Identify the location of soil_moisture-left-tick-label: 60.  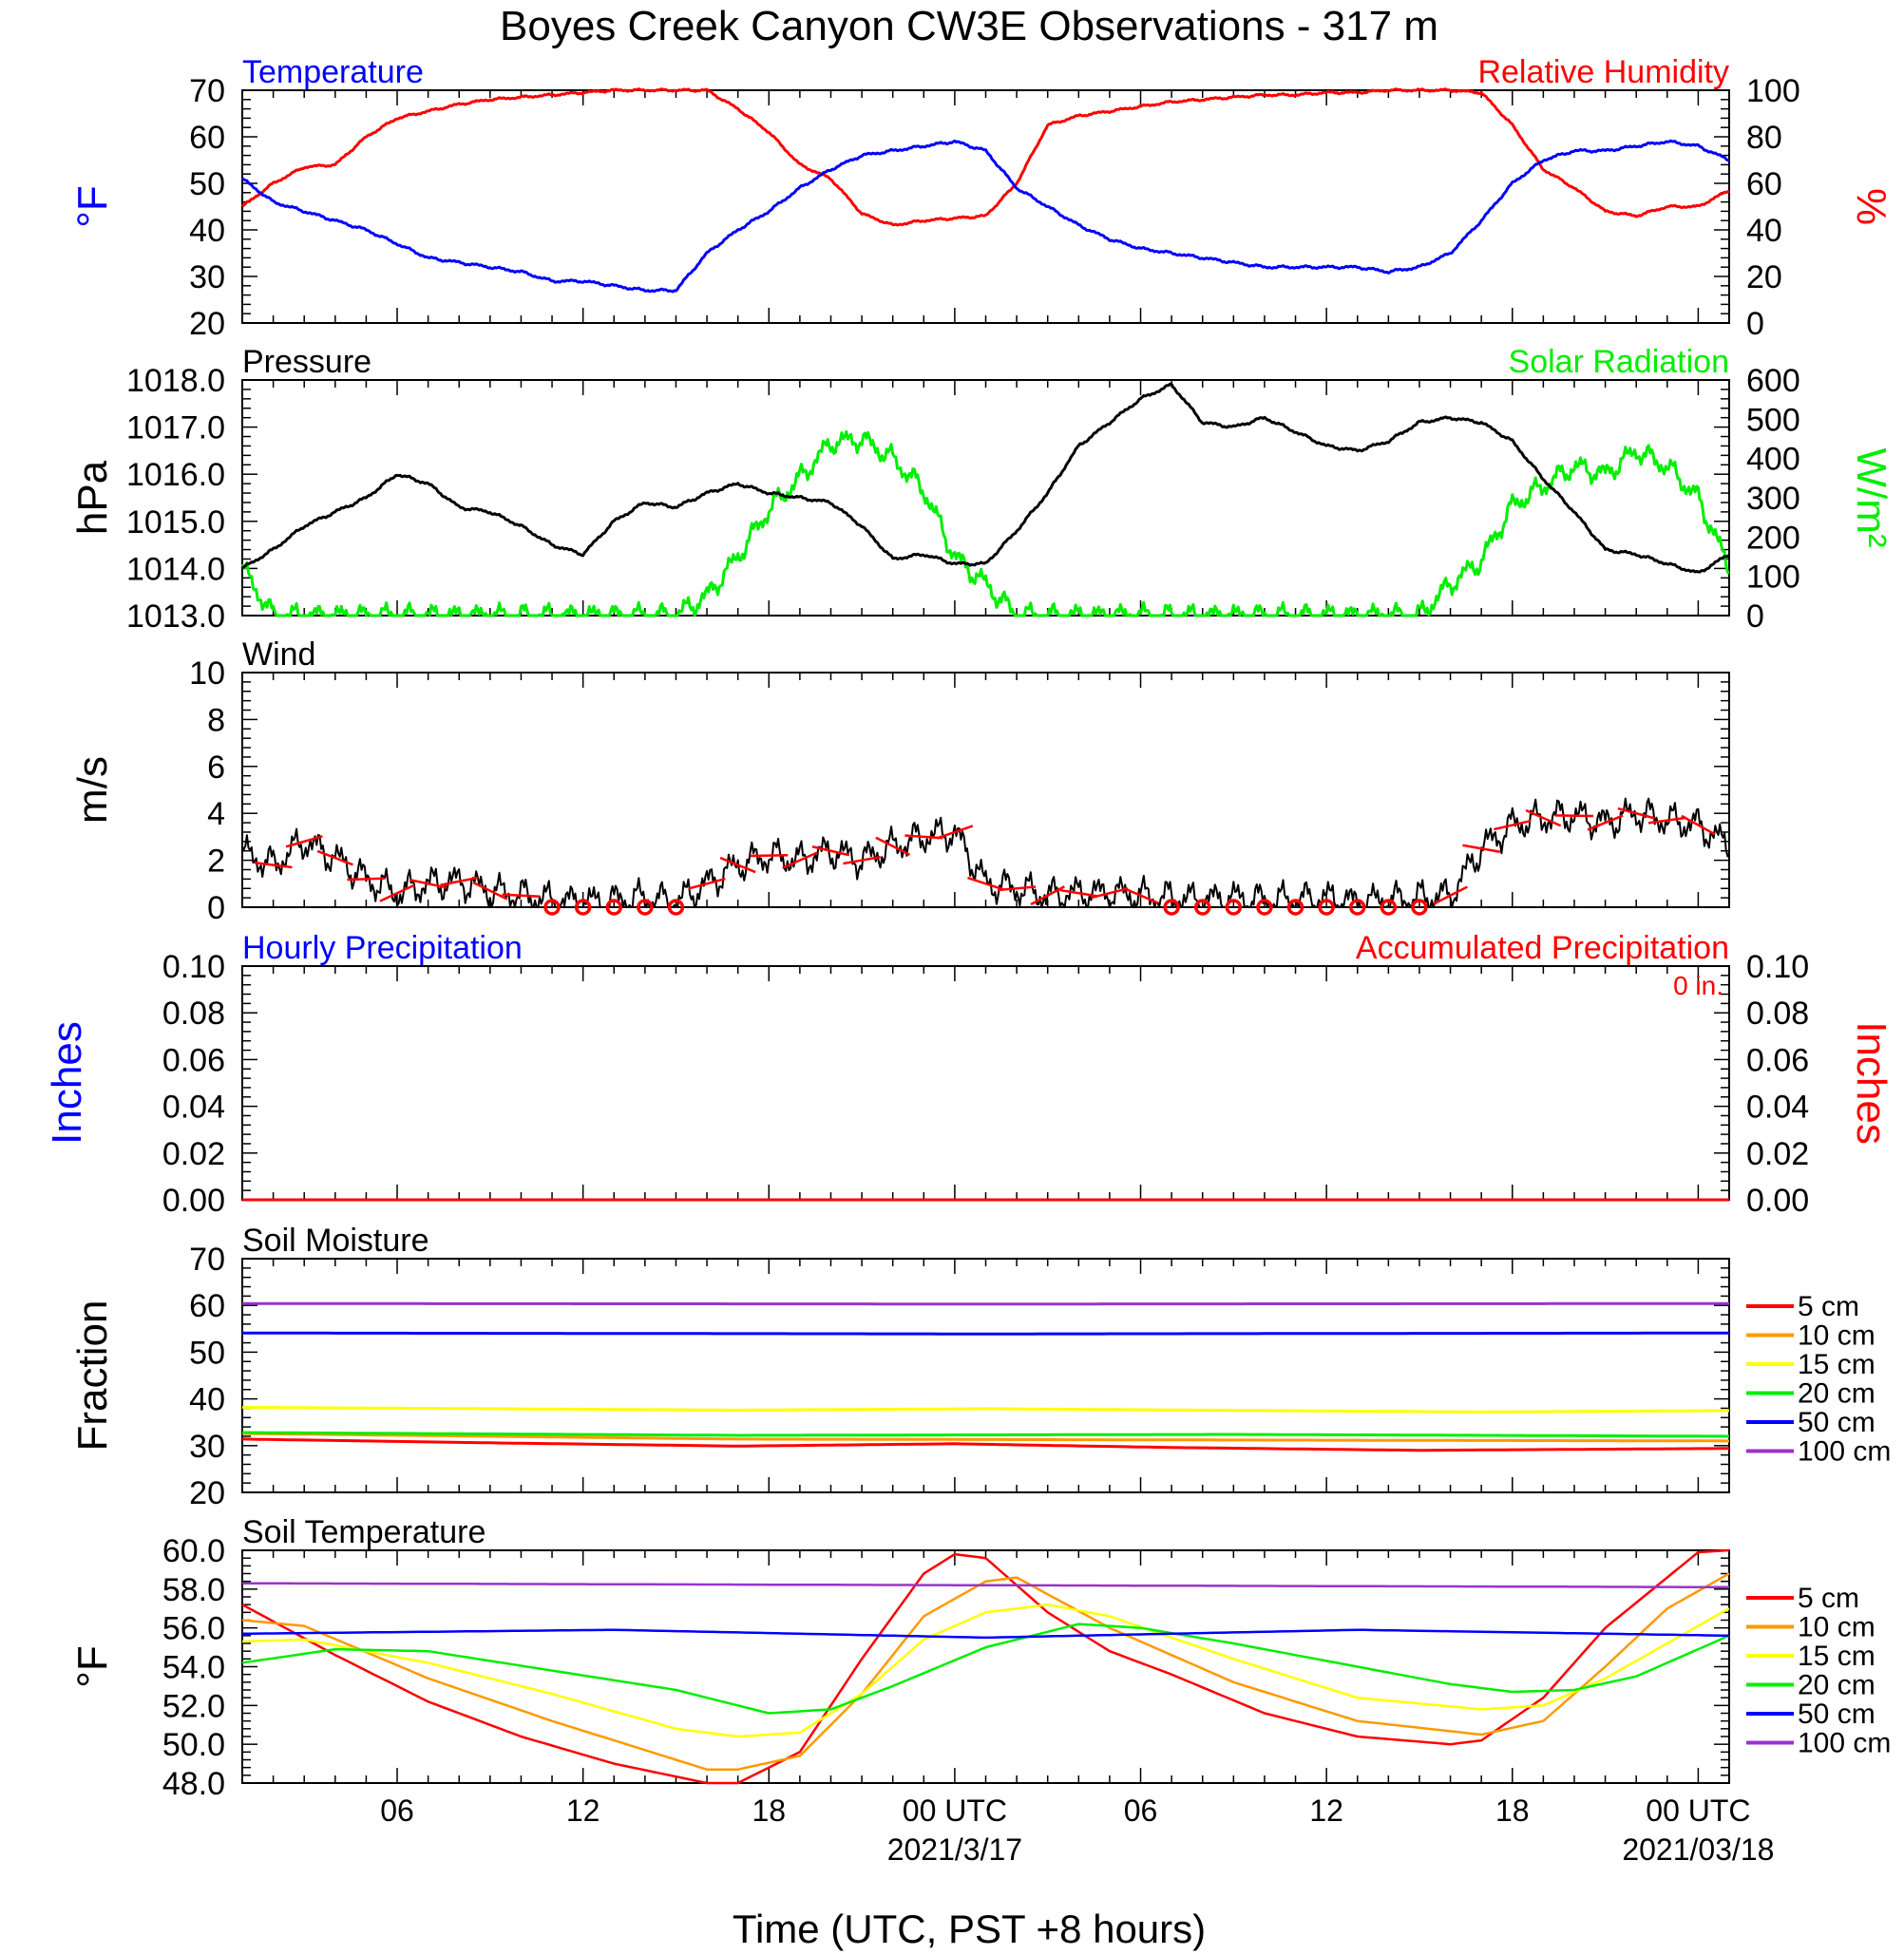
(207, 1306).